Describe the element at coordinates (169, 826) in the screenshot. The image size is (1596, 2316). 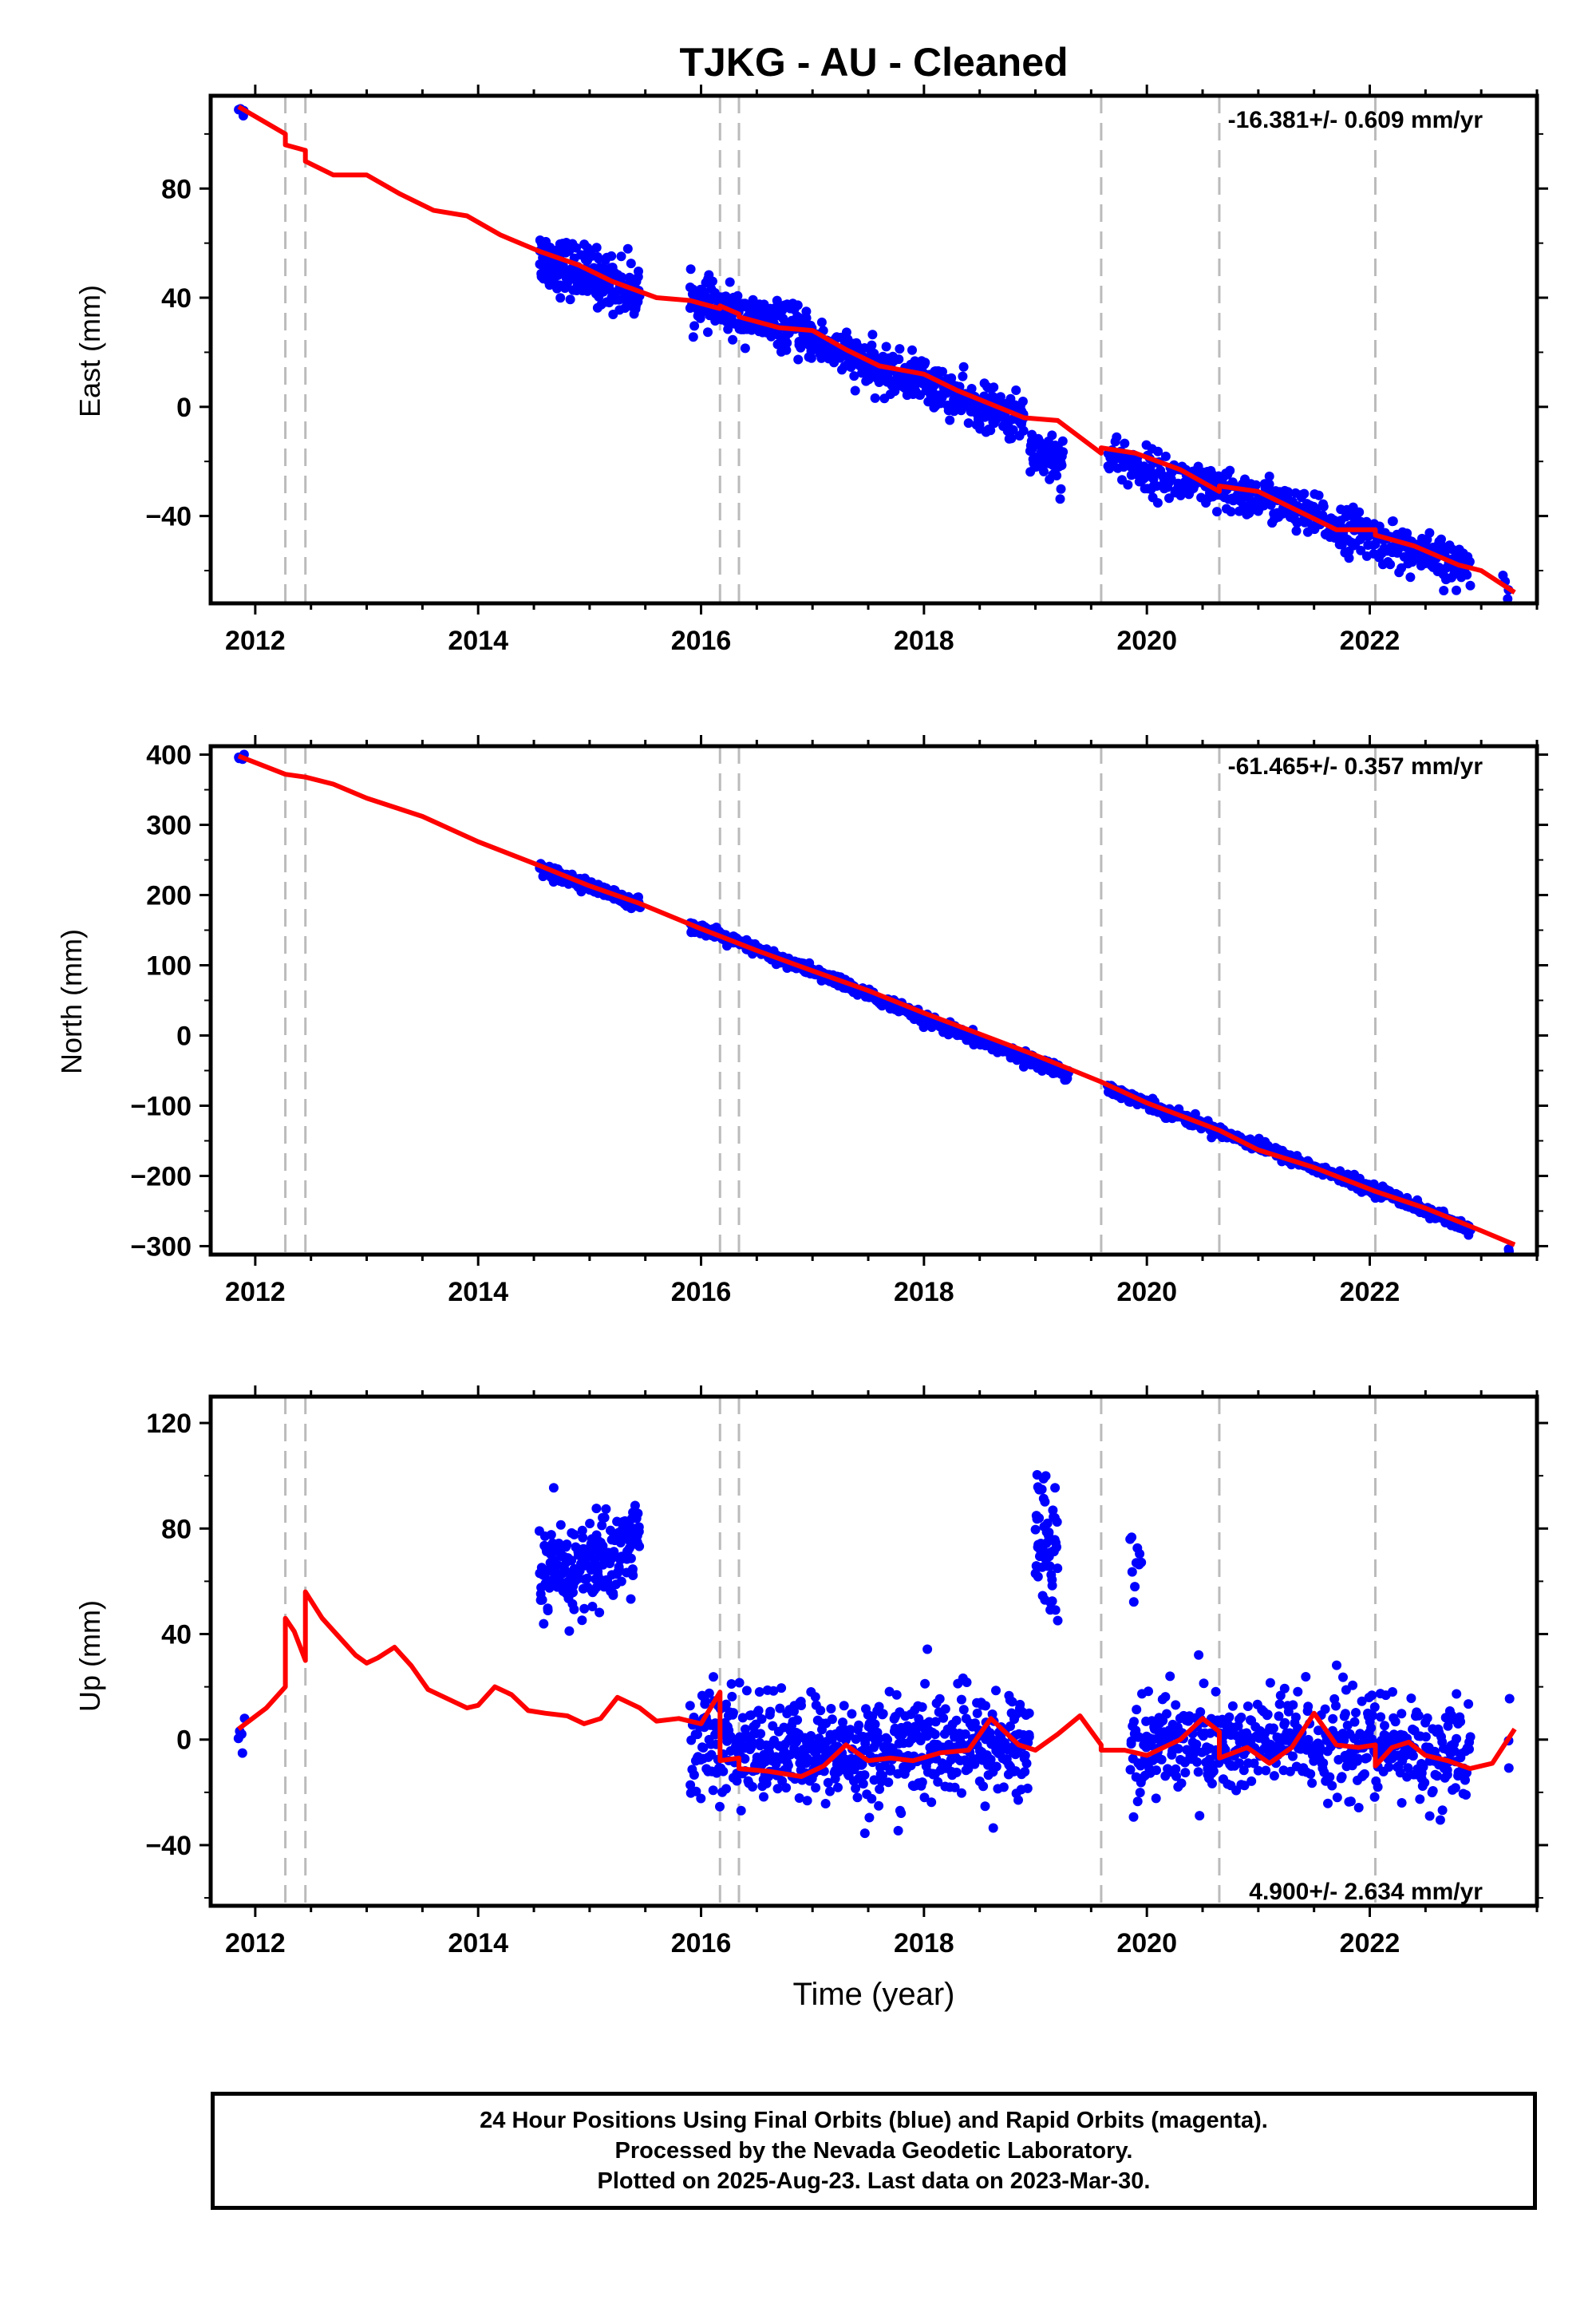
I see `north-y-tick-label: 300` at that location.